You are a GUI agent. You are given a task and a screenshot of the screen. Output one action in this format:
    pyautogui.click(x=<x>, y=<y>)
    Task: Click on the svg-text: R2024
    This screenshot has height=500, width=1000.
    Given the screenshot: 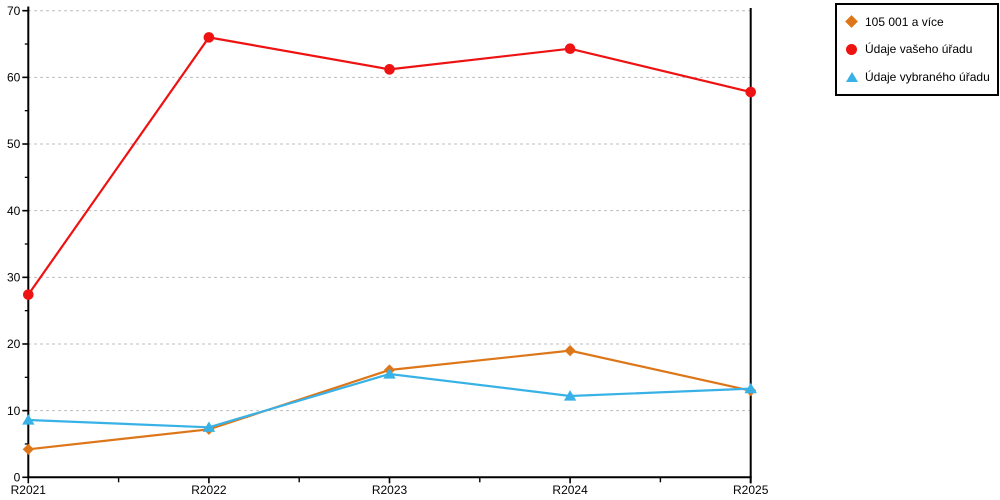 What is the action you would take?
    pyautogui.click(x=570, y=490)
    